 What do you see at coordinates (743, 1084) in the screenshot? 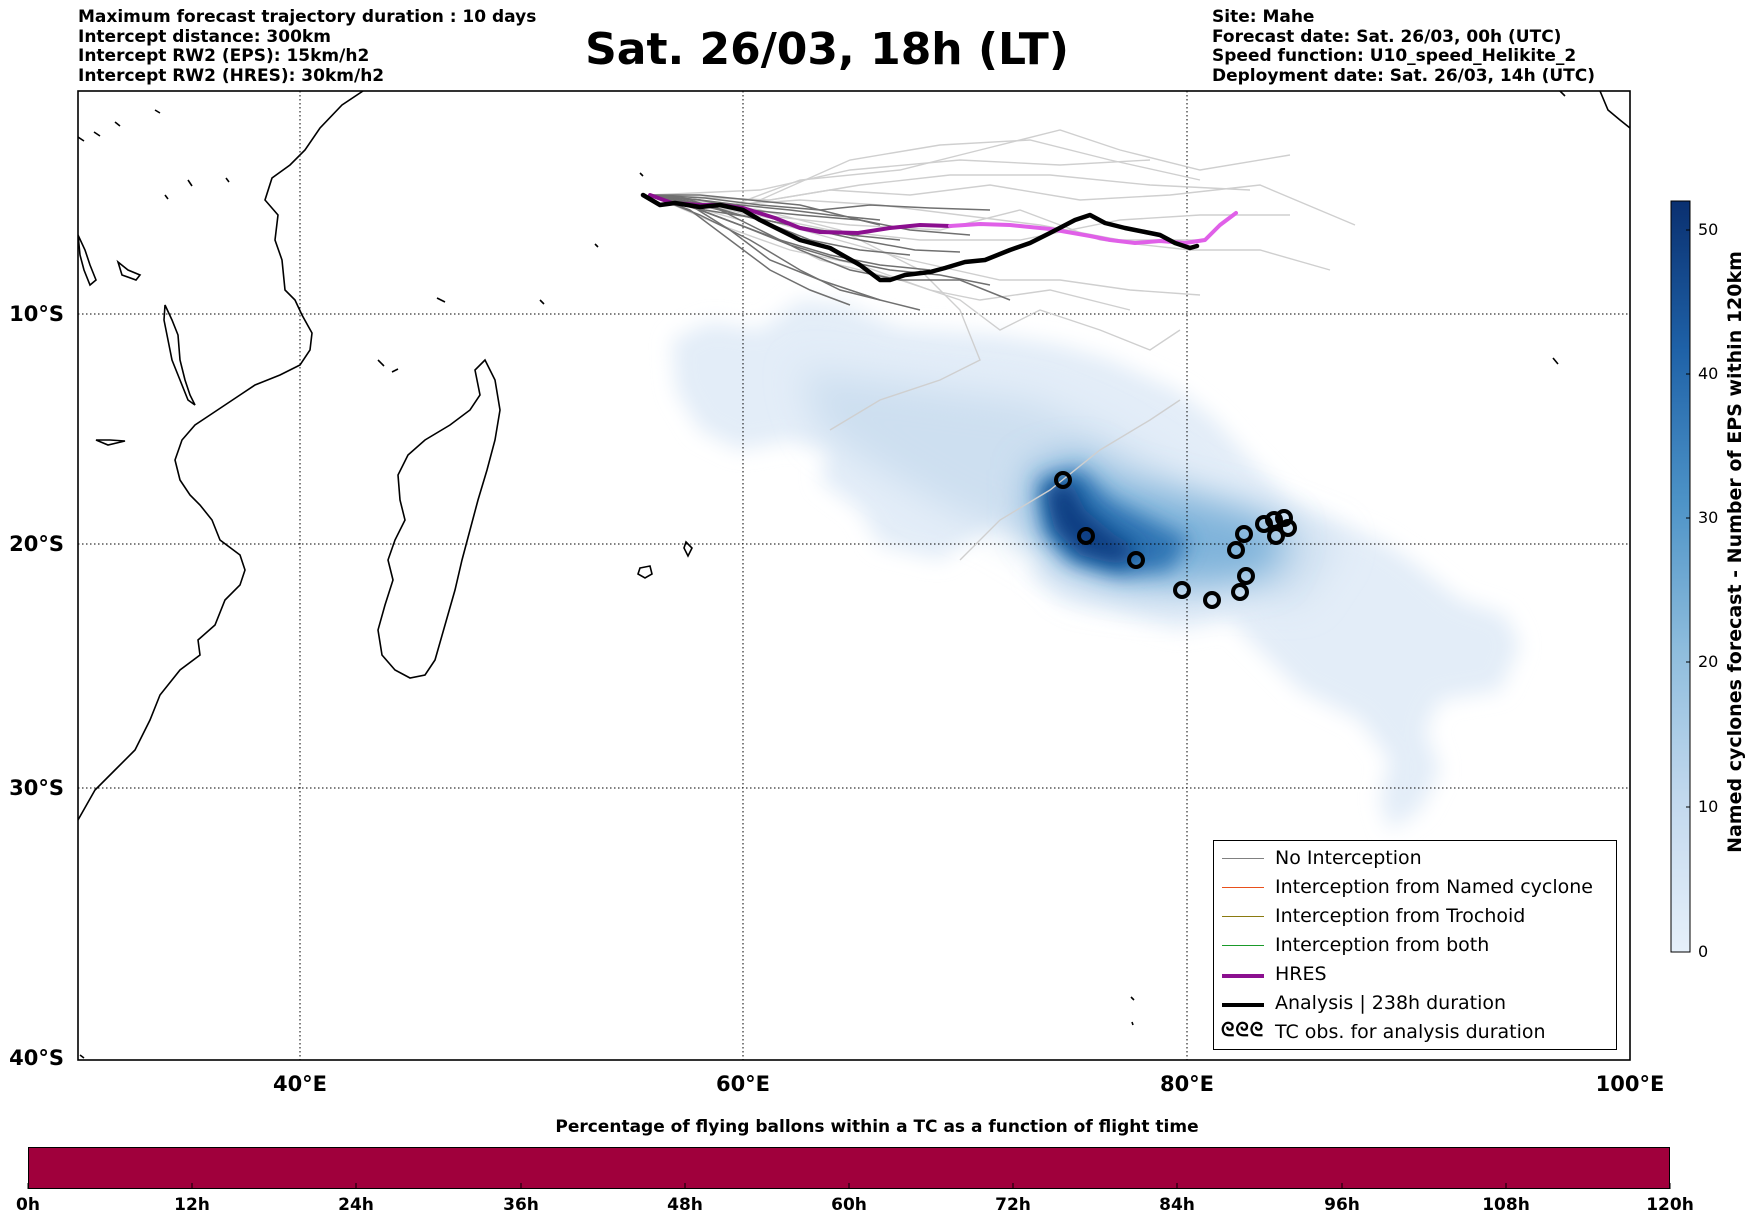
I see `lon-label-60e: 60°E` at bounding box center [743, 1084].